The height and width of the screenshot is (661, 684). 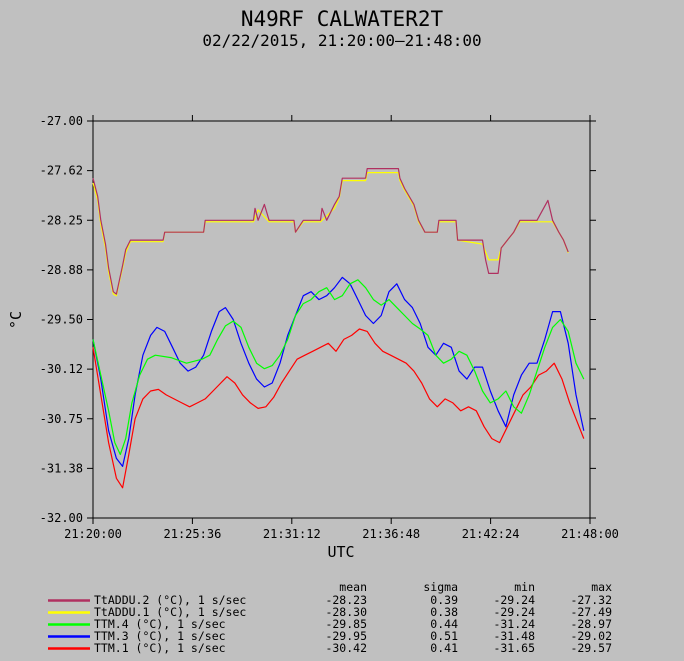 What do you see at coordinates (514, 624) in the screenshot?
I see `legend-stat-min: -31.24` at bounding box center [514, 624].